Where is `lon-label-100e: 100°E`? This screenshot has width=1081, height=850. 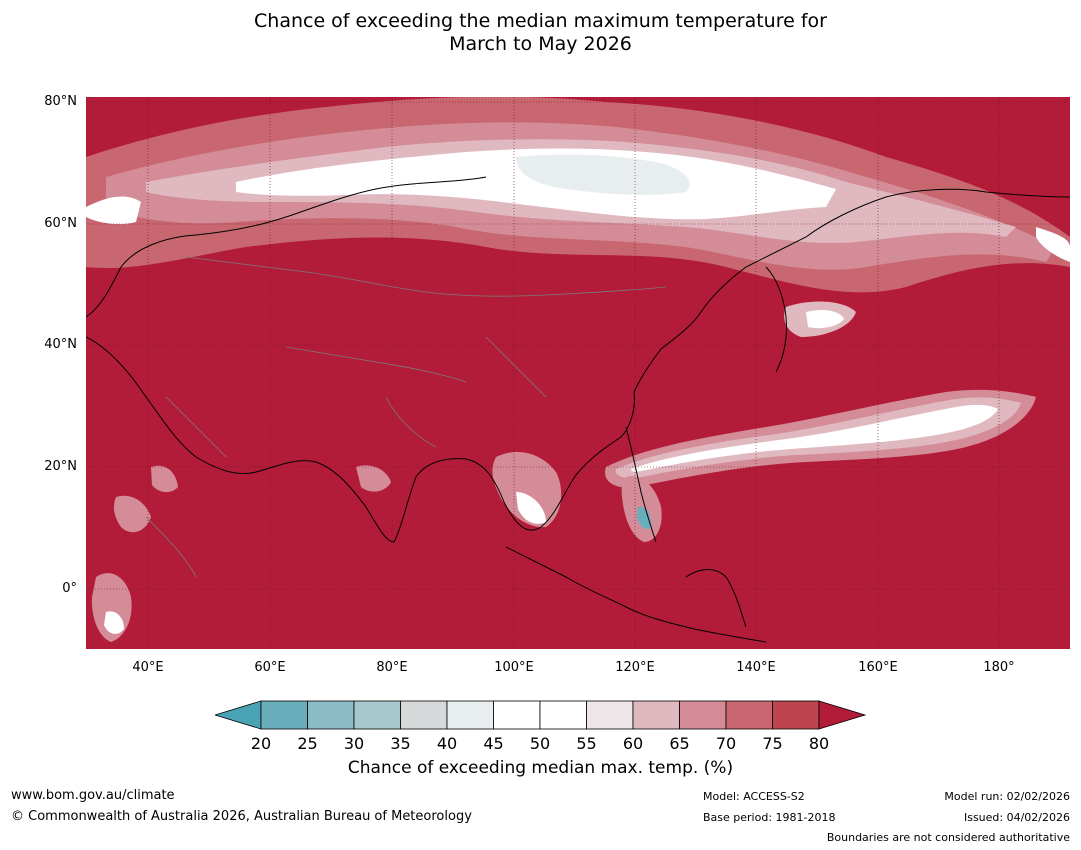
lon-label-100e: 100°E is located at coordinates (514, 667).